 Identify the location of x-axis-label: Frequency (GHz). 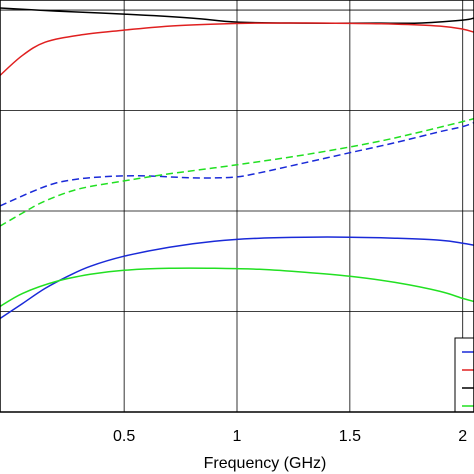
(265, 463).